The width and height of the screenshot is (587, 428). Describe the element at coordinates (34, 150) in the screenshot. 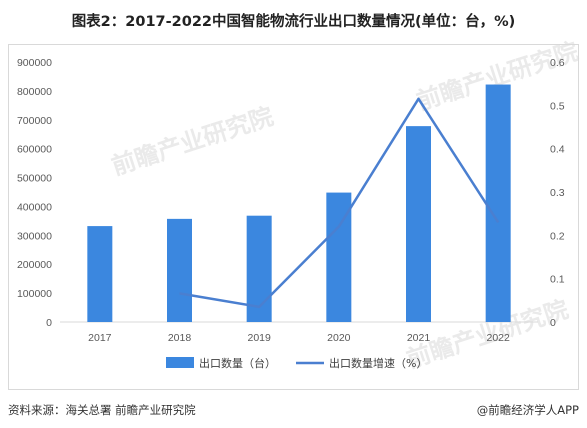

I see `left-tick-label: 600000` at that location.